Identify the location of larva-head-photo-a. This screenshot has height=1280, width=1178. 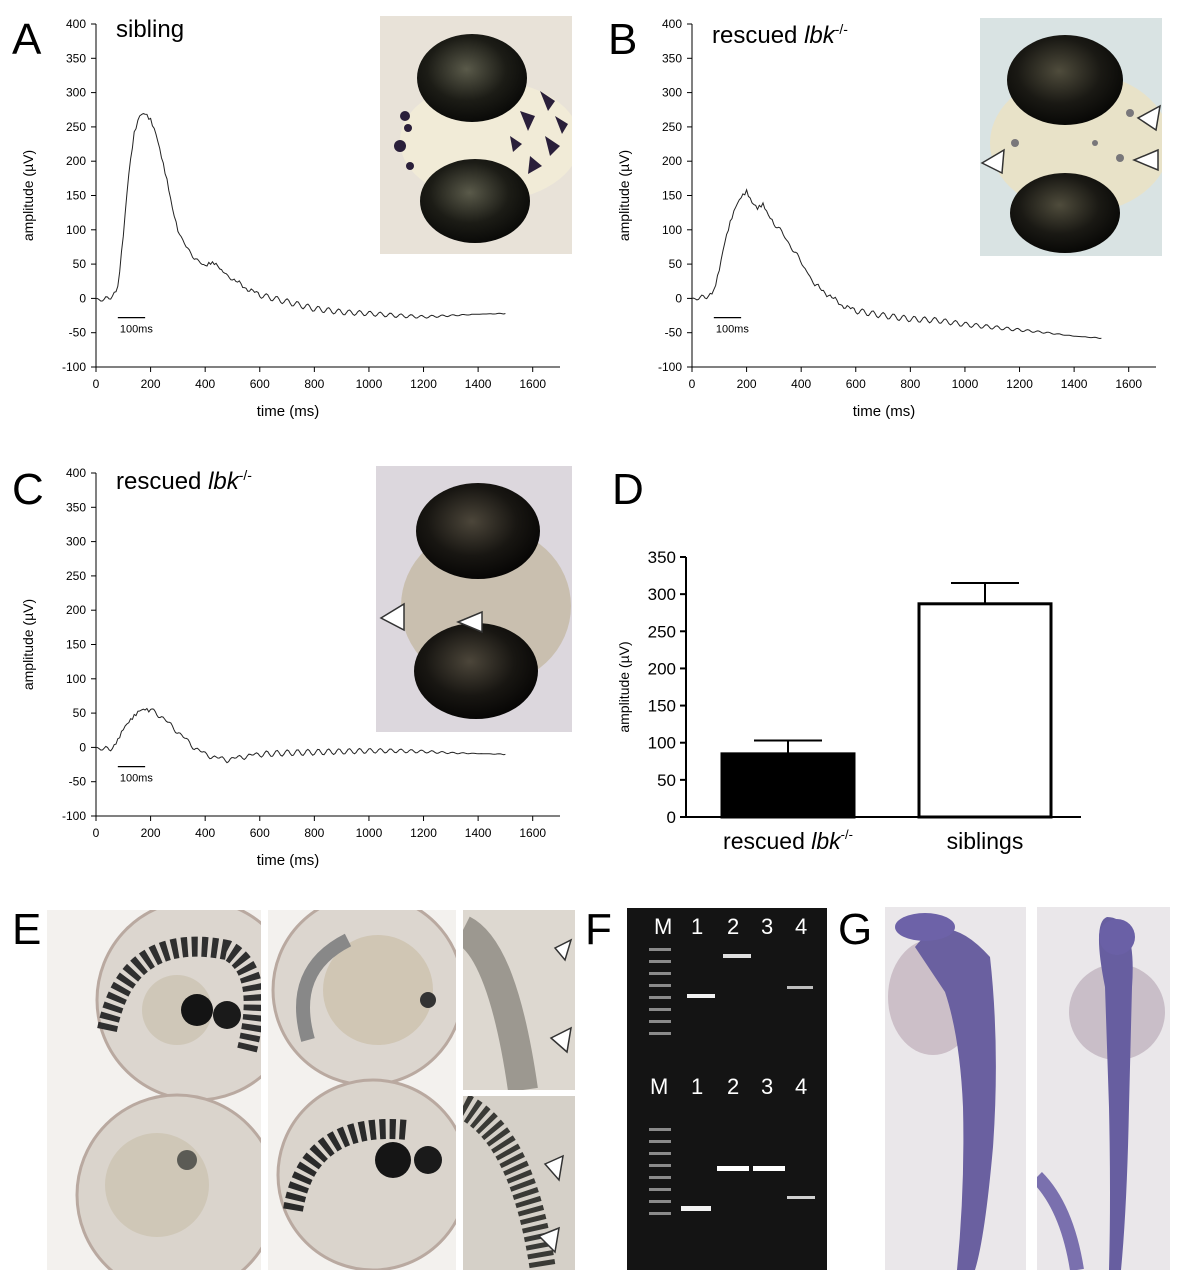
(476, 135).